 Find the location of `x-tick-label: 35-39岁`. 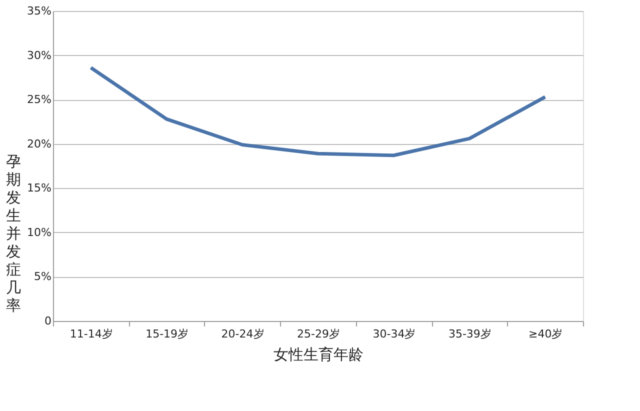

x-tick-label: 35-39岁 is located at coordinates (470, 334).